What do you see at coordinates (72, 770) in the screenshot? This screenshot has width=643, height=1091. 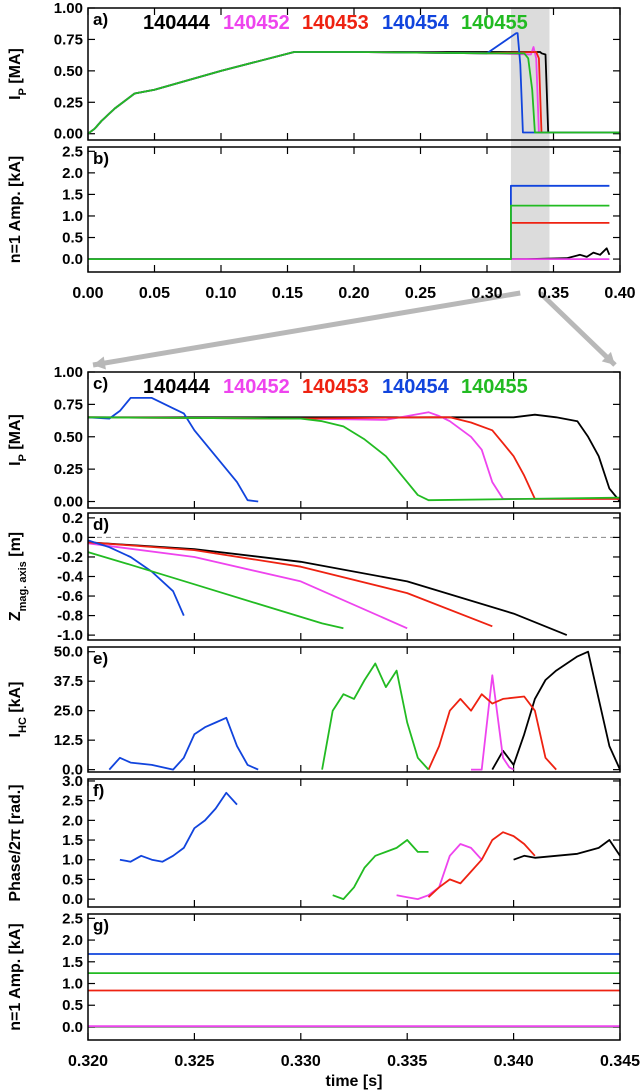 I see `ytick-label-e-4: 0.0` at bounding box center [72, 770].